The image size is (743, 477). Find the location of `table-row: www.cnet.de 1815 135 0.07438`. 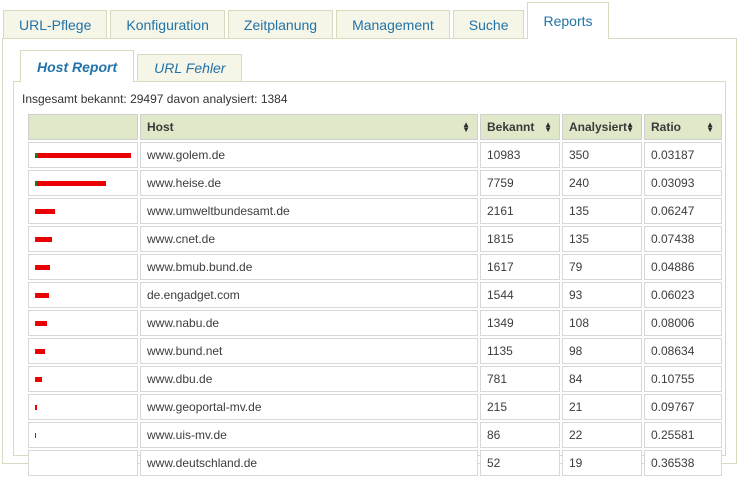

table-row: www.cnet.de 1815 135 0.07438 is located at coordinates (375, 239).